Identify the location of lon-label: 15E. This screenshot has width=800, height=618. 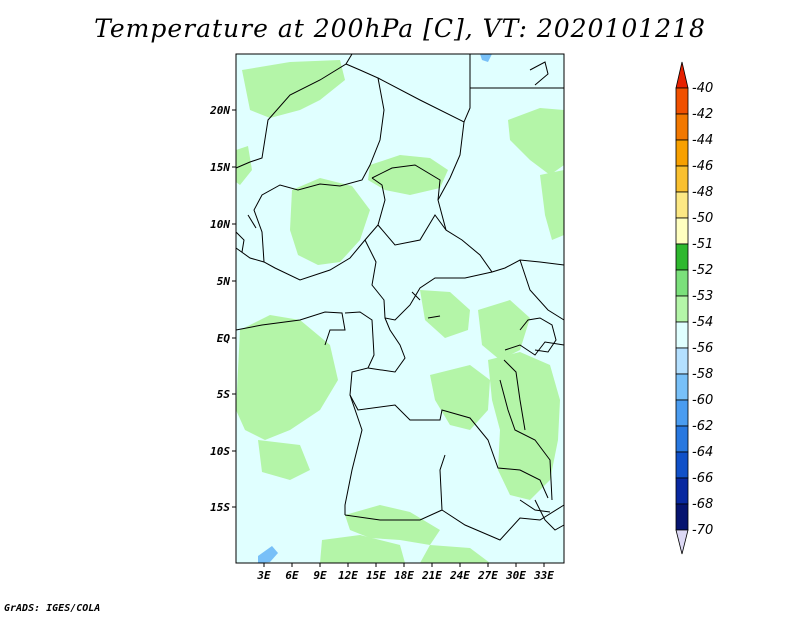
(376, 575).